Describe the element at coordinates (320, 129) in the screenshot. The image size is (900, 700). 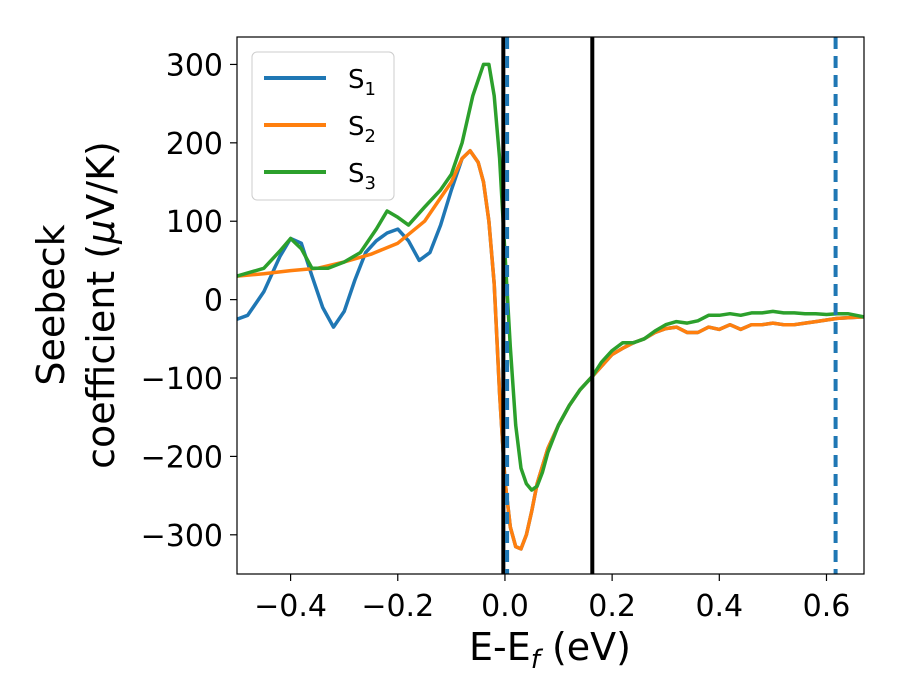
I see `legend-entry-s2: S2` at that location.